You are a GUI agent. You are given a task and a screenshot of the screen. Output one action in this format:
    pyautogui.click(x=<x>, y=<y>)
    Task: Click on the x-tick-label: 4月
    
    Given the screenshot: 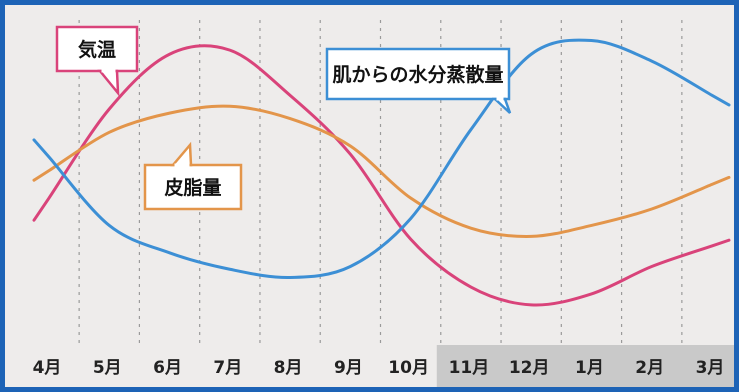 What is the action you would take?
    pyautogui.click(x=47, y=368)
    